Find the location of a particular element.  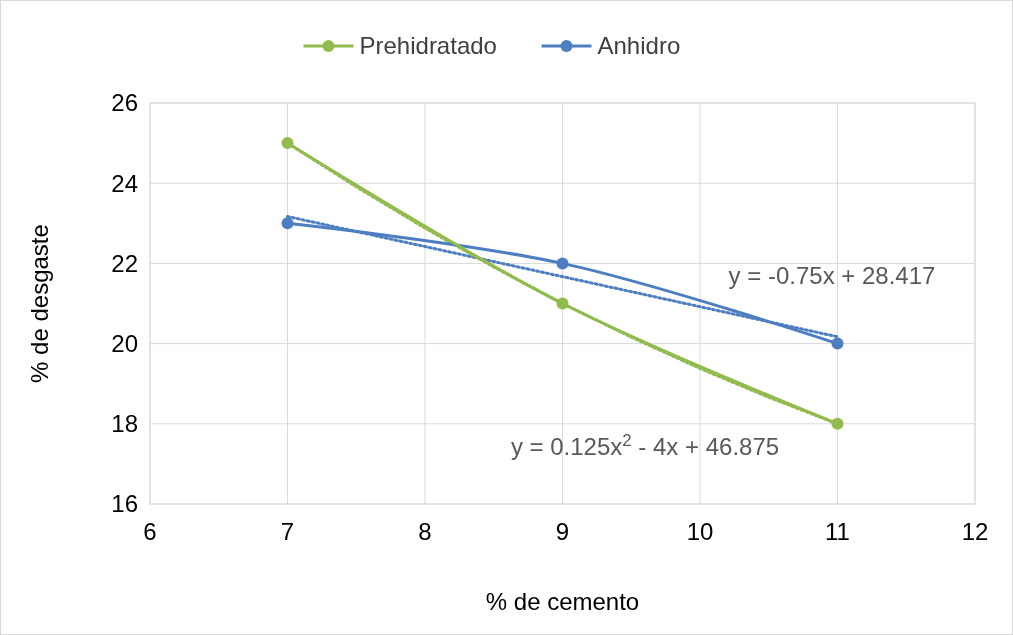

annotation: y = 0.125x$^{2}$ - 4x + 46.875 is located at coordinates (645, 445).